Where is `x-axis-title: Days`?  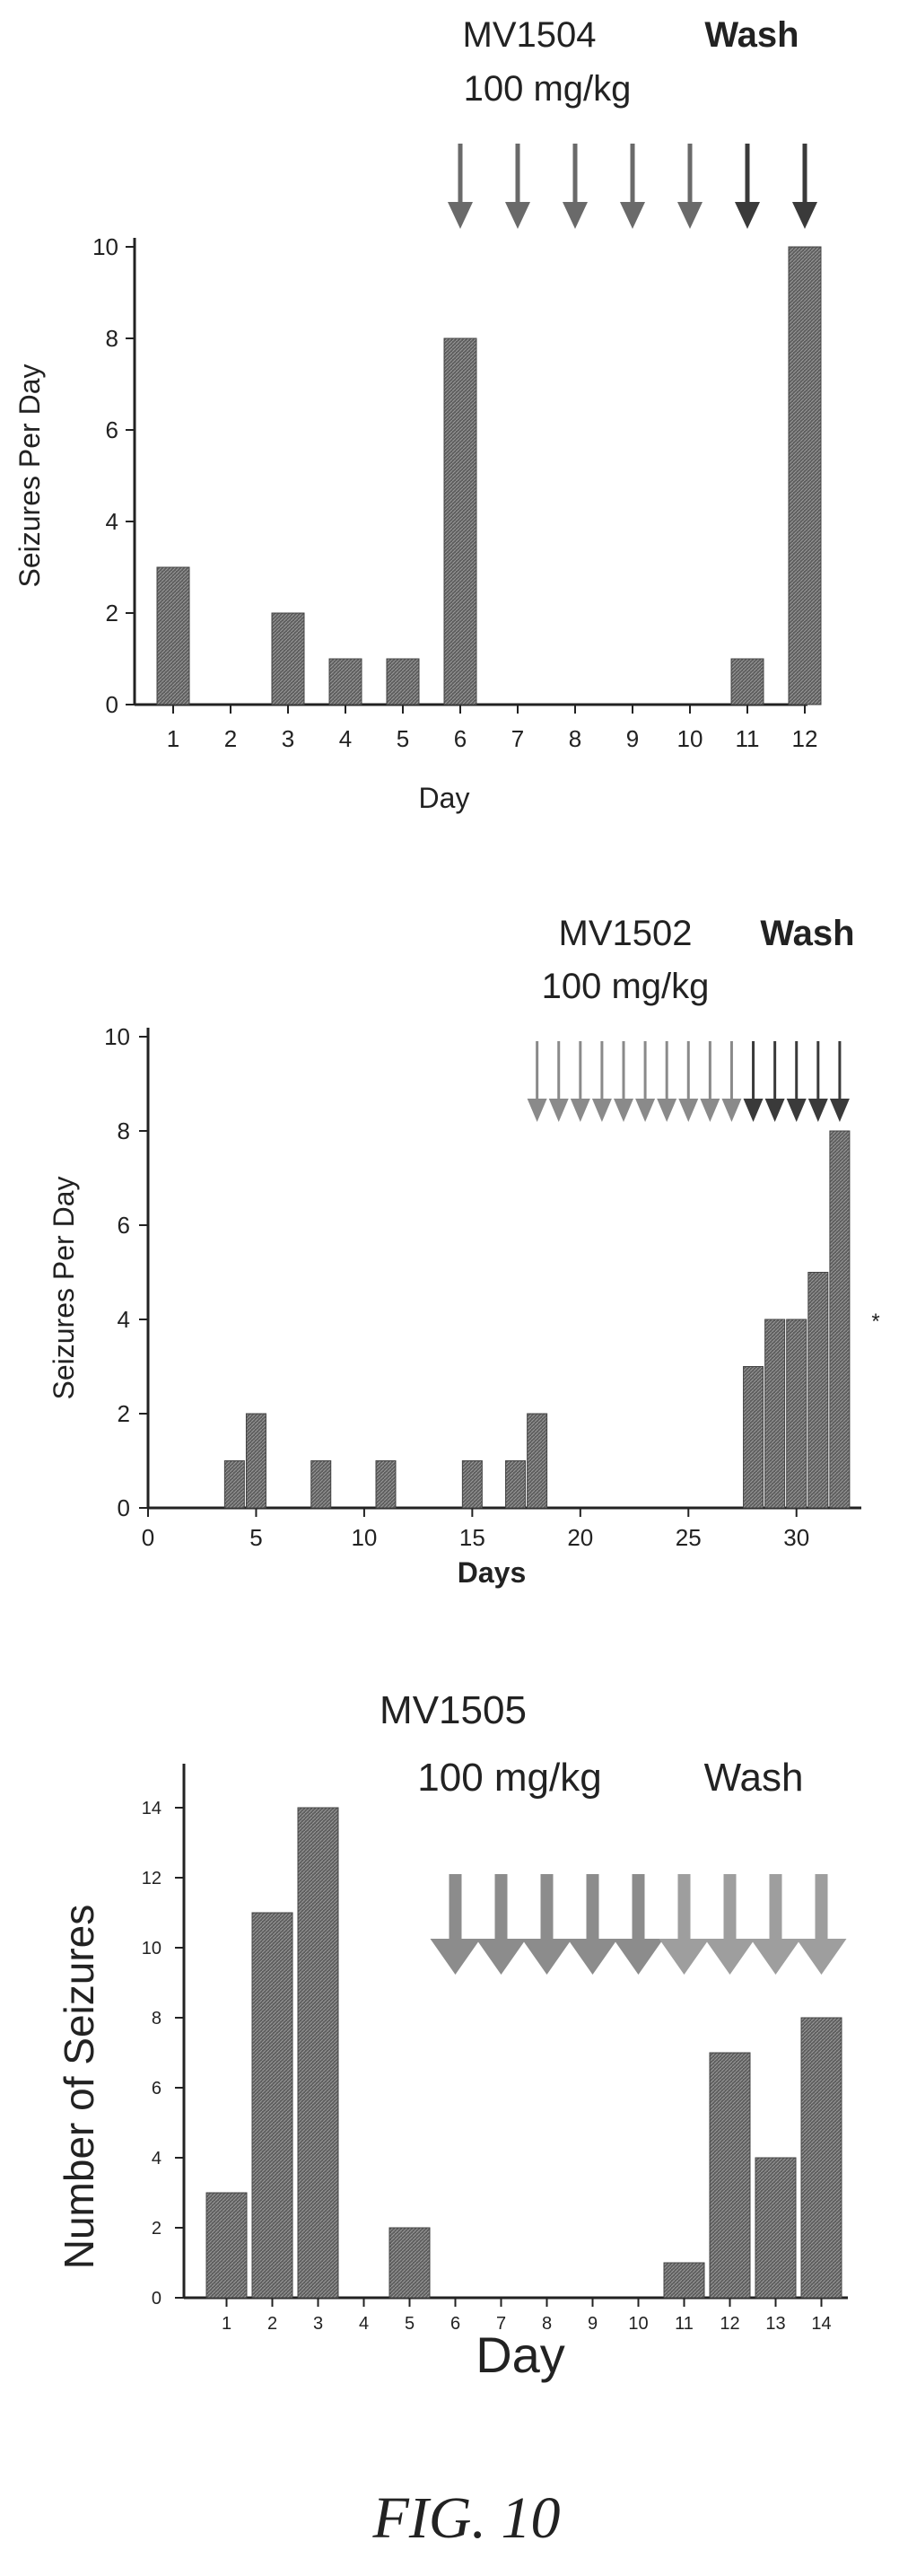
x-axis-title: Days is located at coordinates (492, 1572).